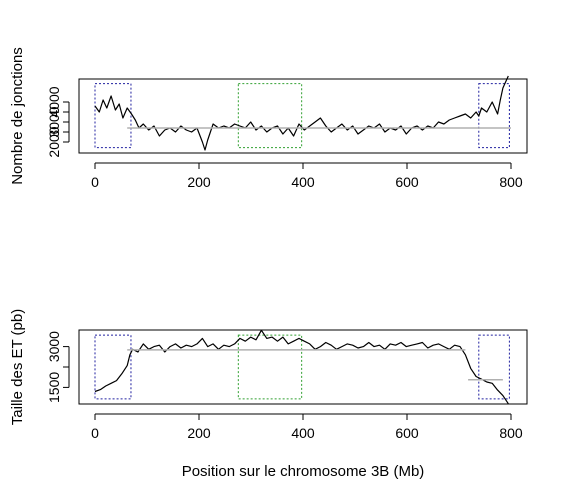  I want to click on y-tick-label: 4000, so click(54, 101).